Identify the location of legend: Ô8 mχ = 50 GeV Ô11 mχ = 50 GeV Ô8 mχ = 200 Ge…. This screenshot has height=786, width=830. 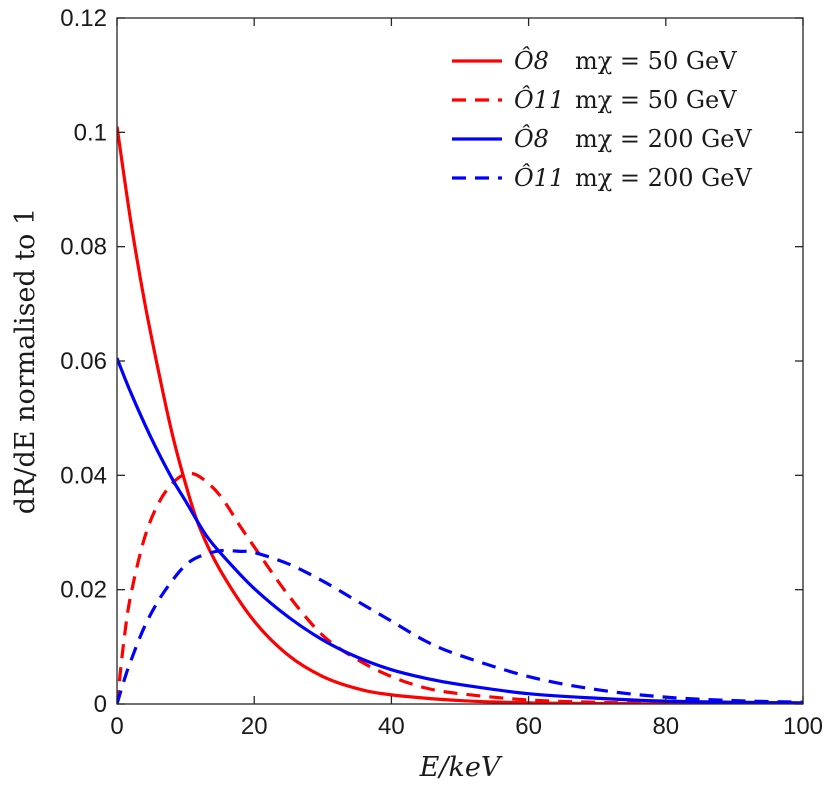
(602, 119).